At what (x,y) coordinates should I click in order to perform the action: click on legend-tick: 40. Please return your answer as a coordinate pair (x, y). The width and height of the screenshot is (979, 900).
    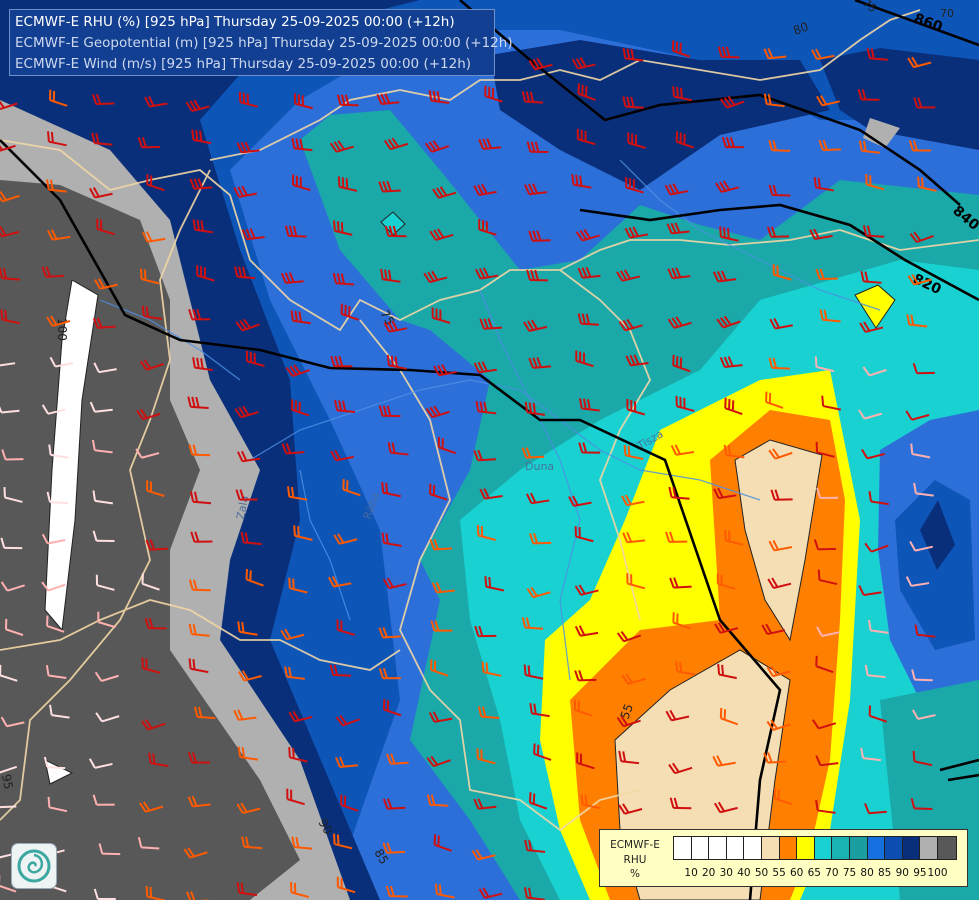
    Looking at the image, I should click on (744, 873).